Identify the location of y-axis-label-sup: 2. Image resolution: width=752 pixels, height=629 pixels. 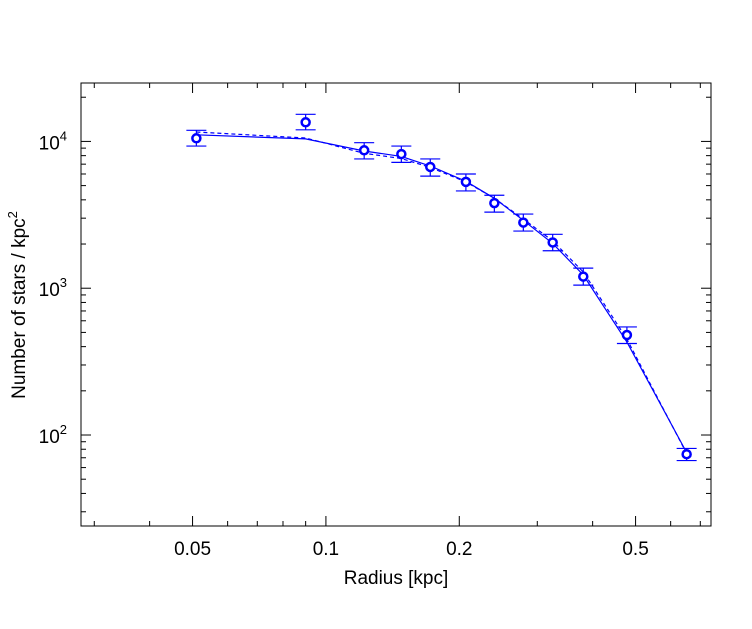
(12, 214).